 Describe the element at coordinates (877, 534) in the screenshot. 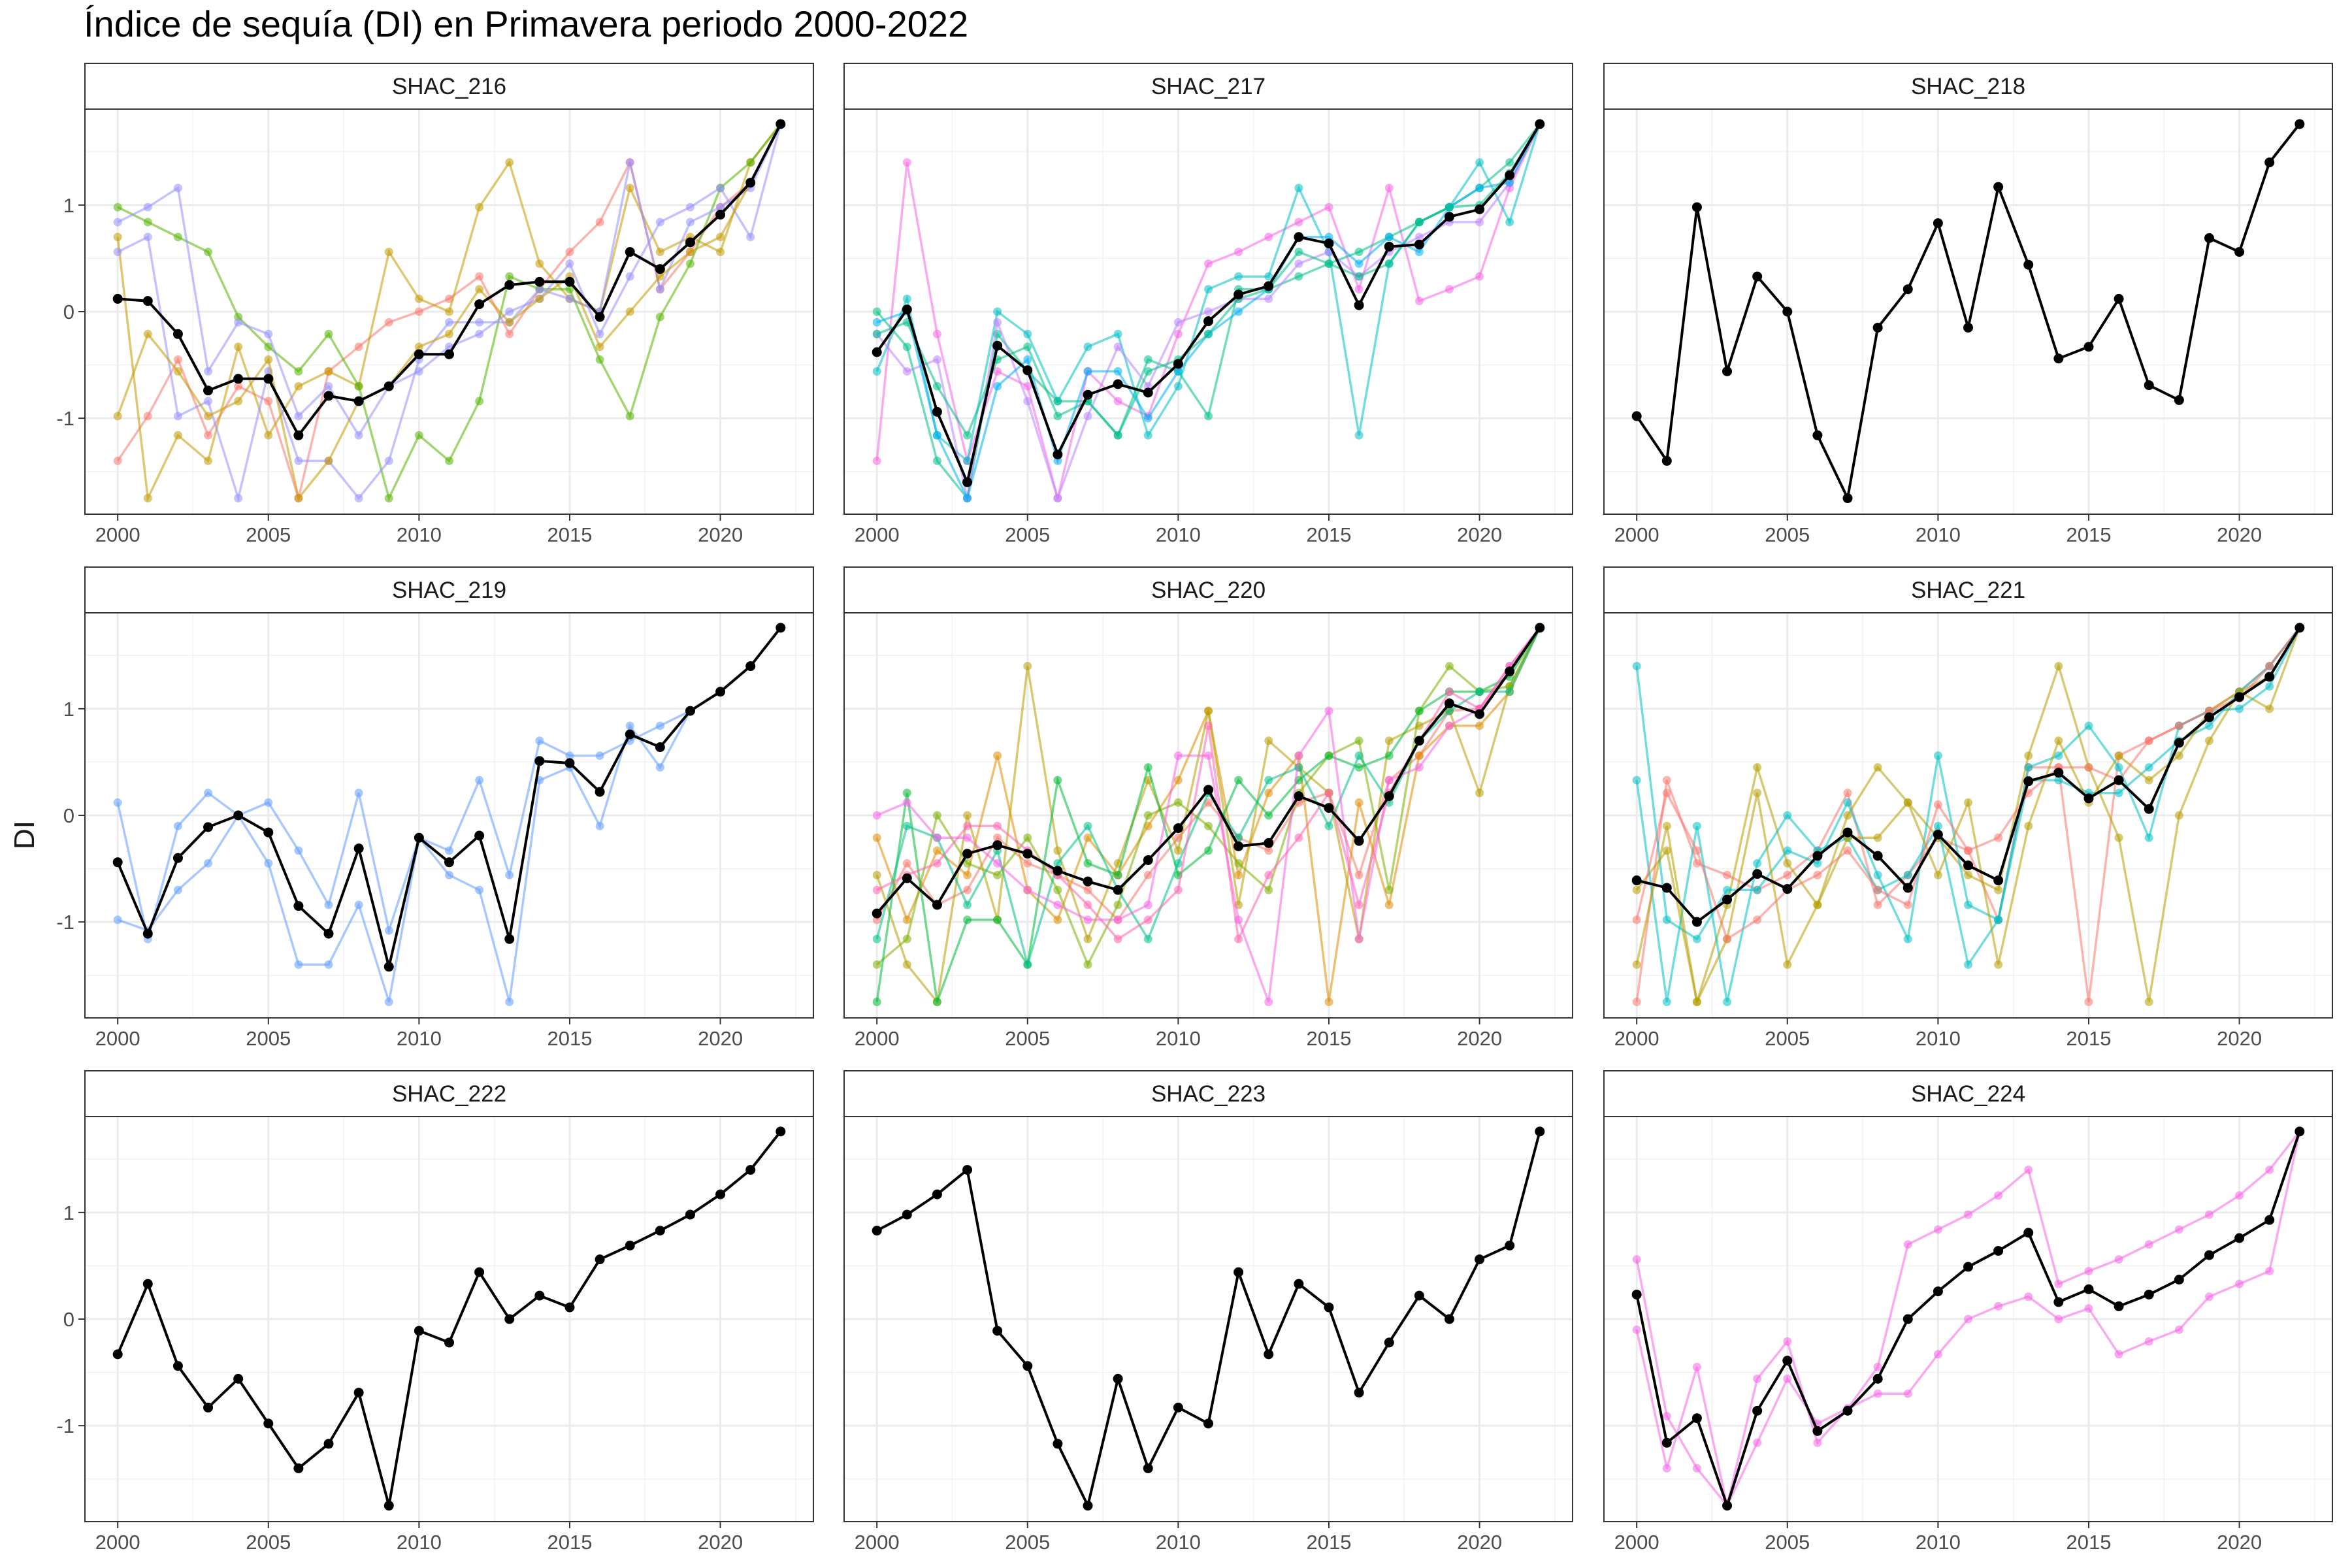

I see `x-tick-label: 2000` at that location.